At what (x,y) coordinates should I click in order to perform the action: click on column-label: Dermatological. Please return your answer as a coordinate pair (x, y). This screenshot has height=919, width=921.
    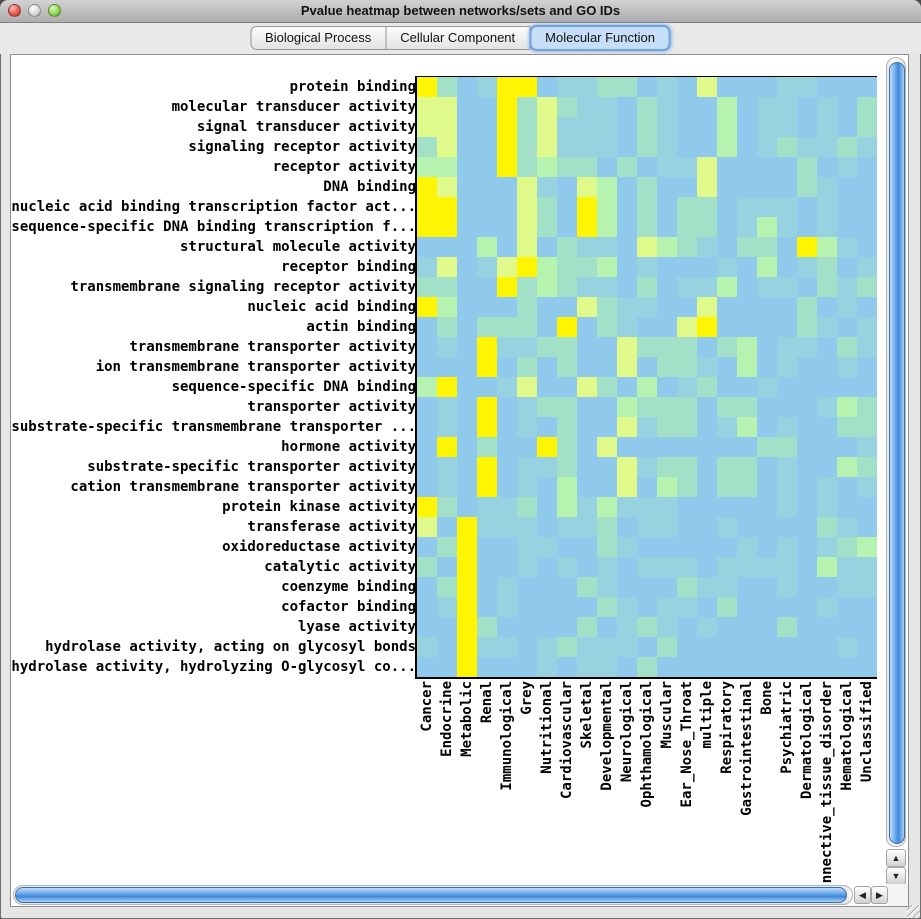
    Looking at the image, I should click on (807, 740).